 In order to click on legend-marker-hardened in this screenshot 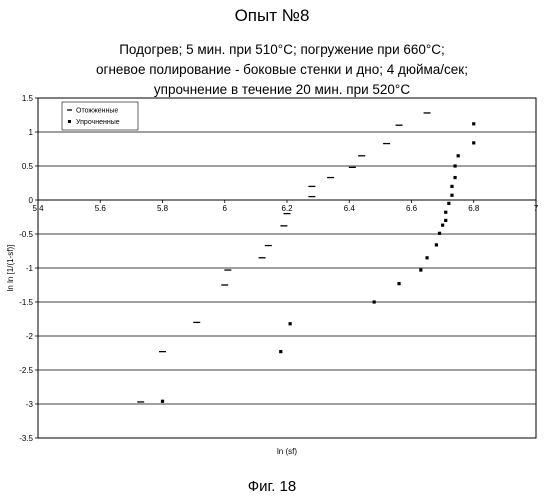, I will do `click(69, 121)`.